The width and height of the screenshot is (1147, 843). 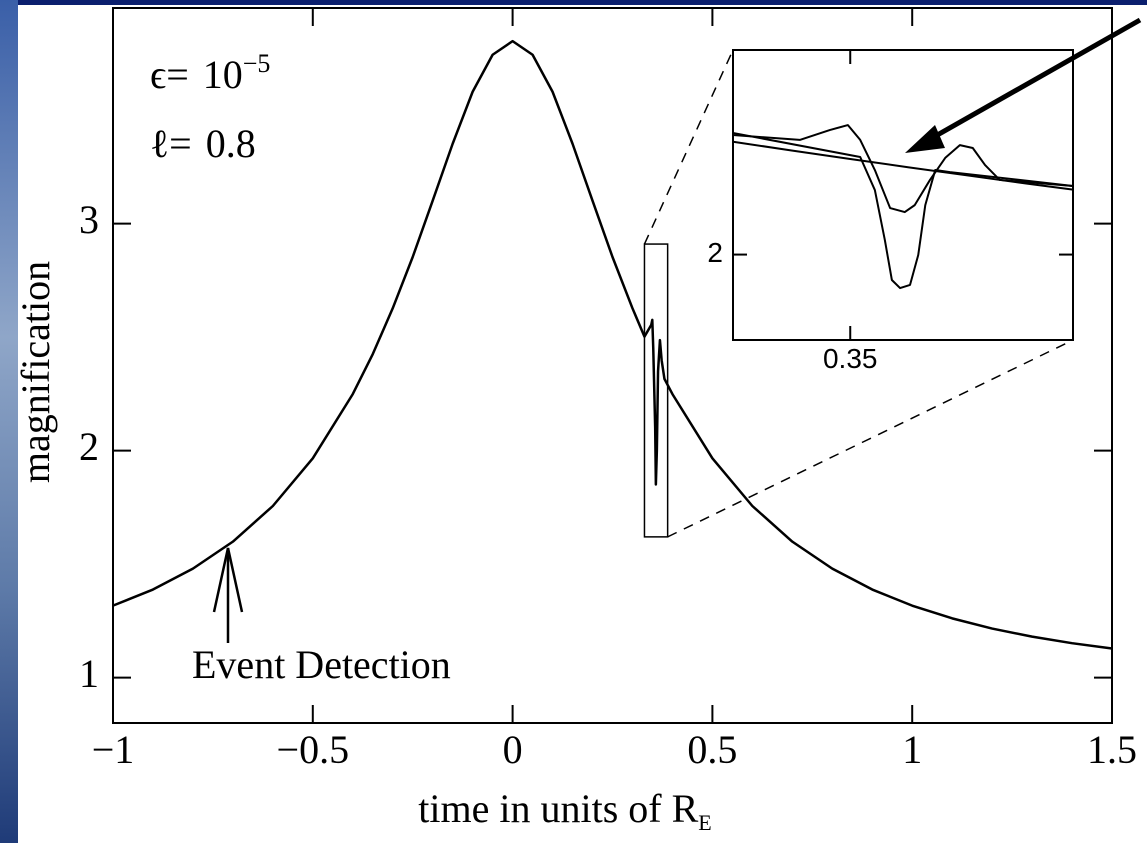 What do you see at coordinates (912, 749) in the screenshot?
I see `x-tick-label: 1` at bounding box center [912, 749].